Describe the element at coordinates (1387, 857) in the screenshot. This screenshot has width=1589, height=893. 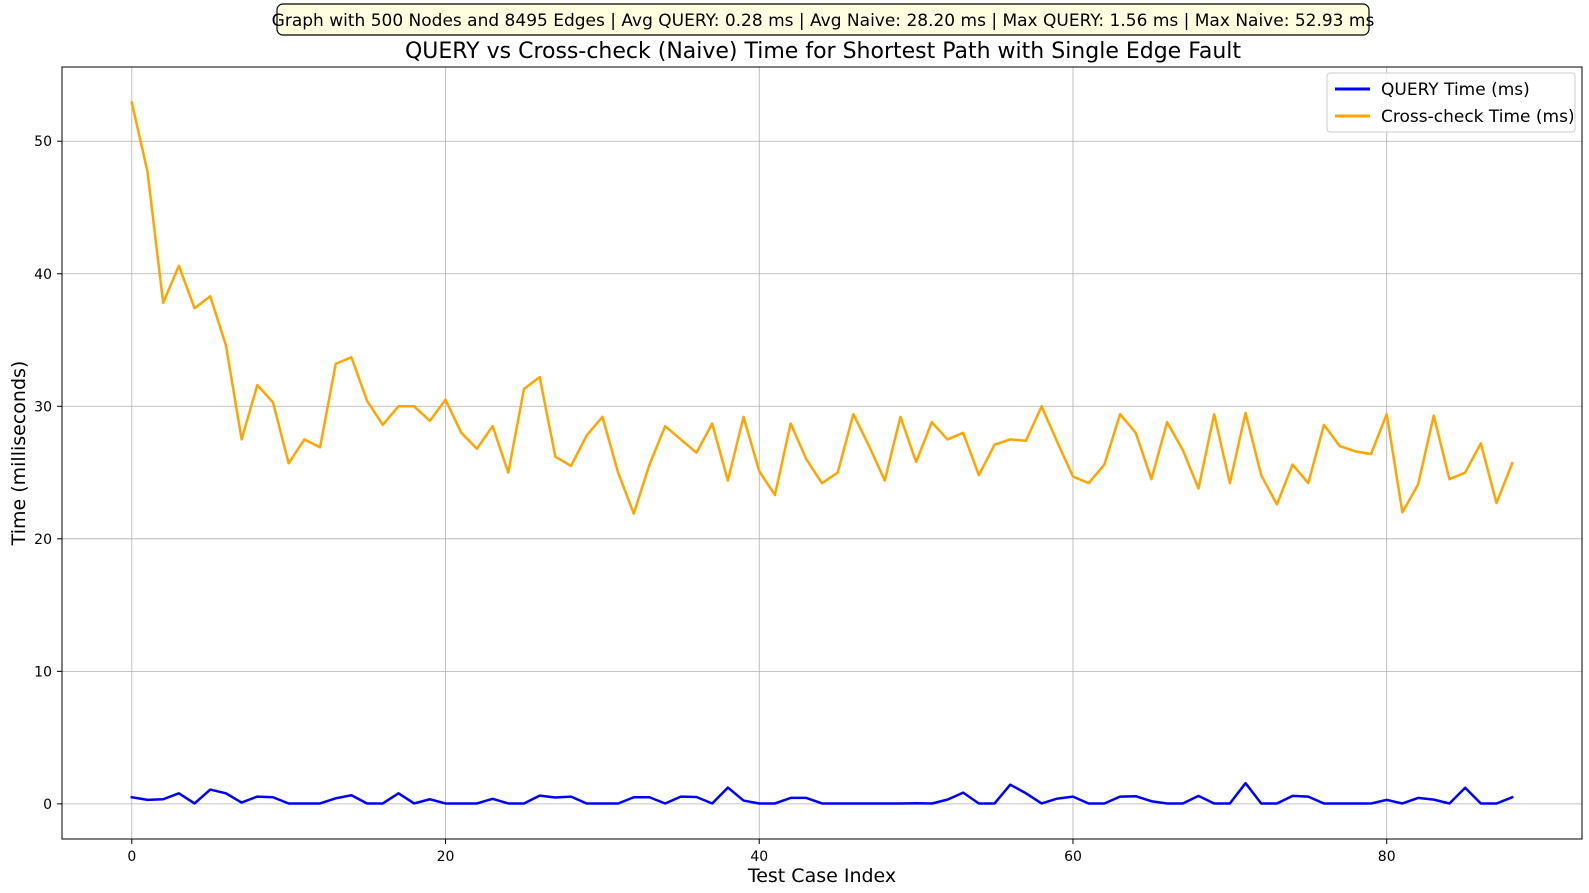
I see `x-tick-label-80: 80` at that location.